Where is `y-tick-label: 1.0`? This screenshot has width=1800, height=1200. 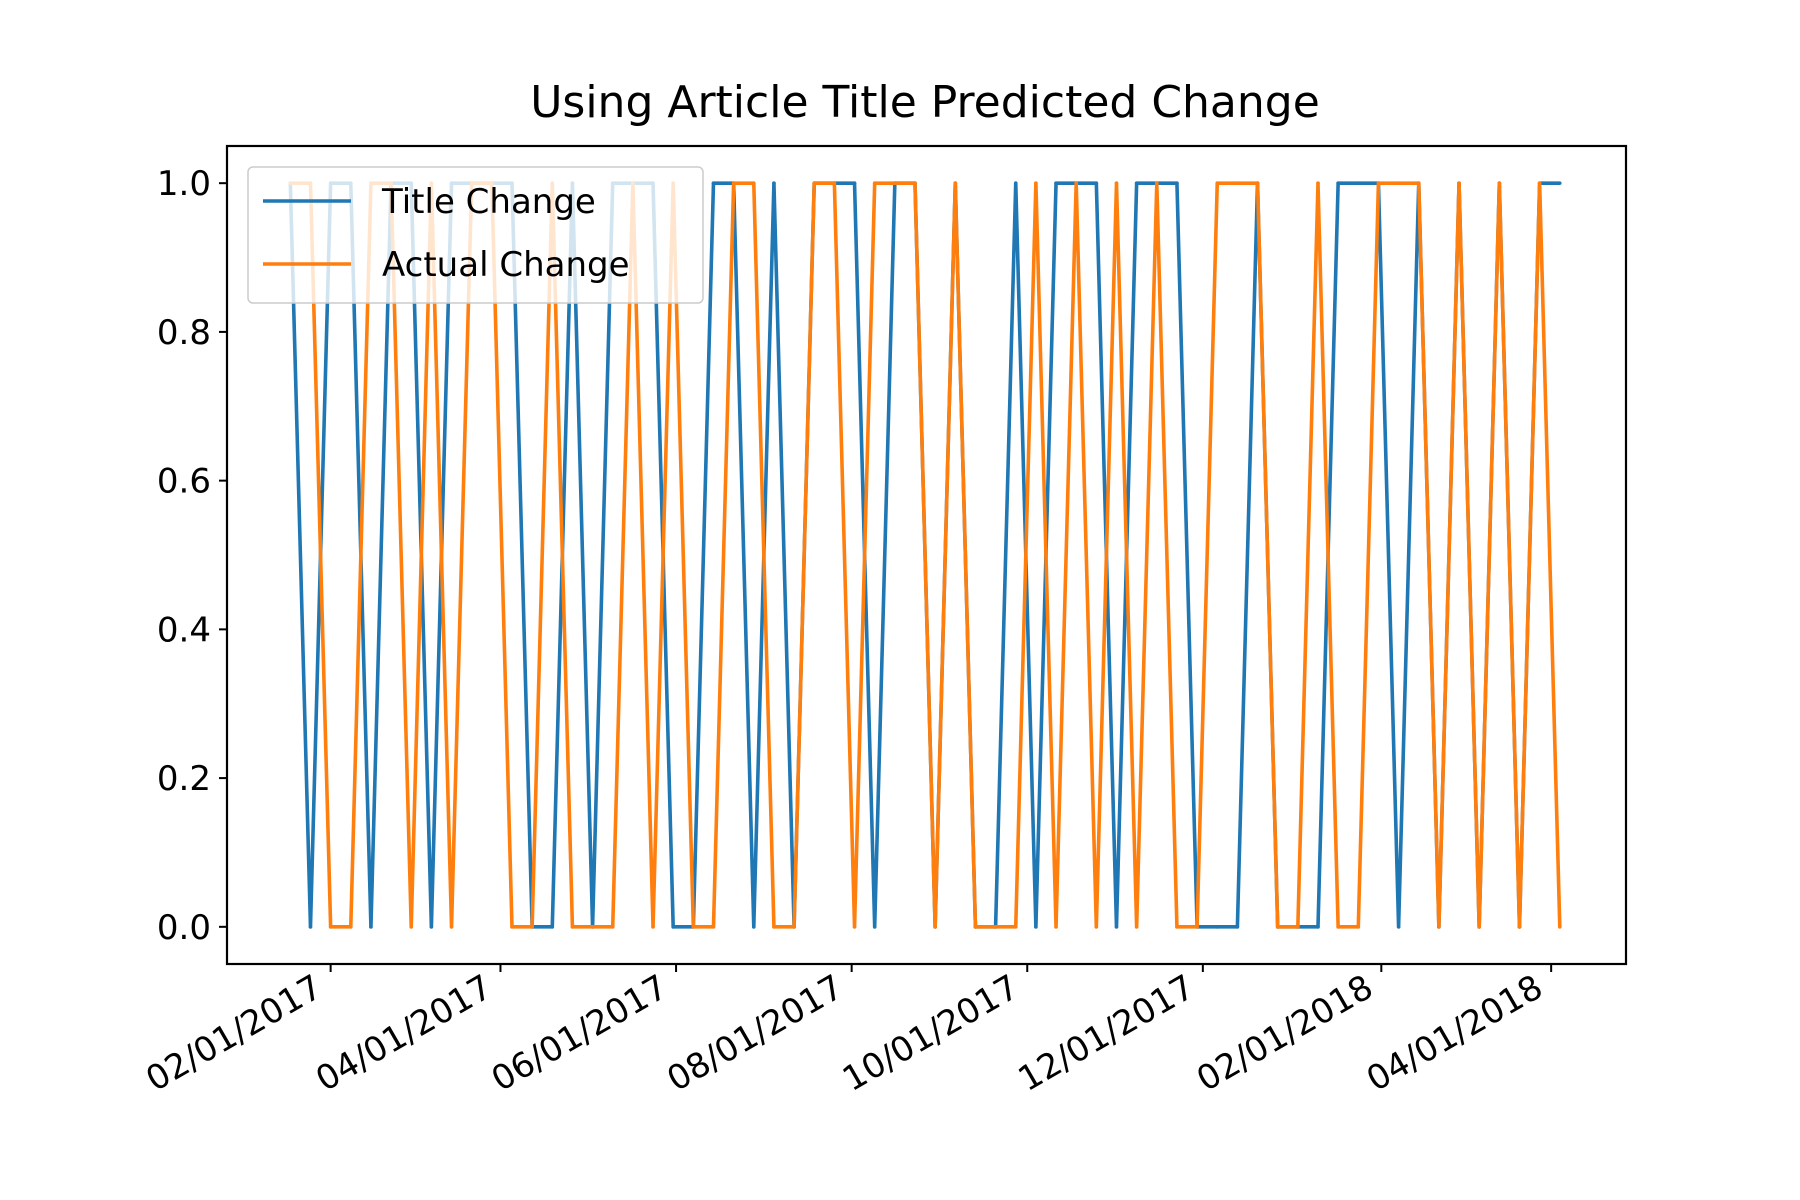
y-tick-label: 1.0 is located at coordinates (184, 184).